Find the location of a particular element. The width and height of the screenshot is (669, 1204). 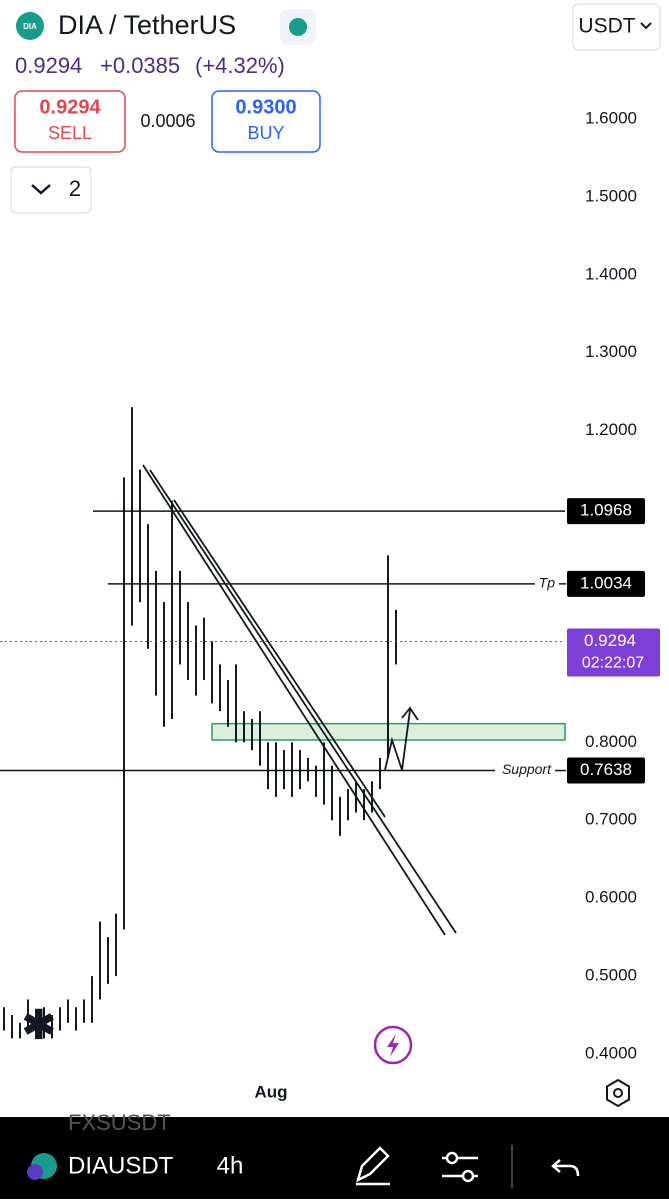

logo-text: DIA is located at coordinates (30, 26).